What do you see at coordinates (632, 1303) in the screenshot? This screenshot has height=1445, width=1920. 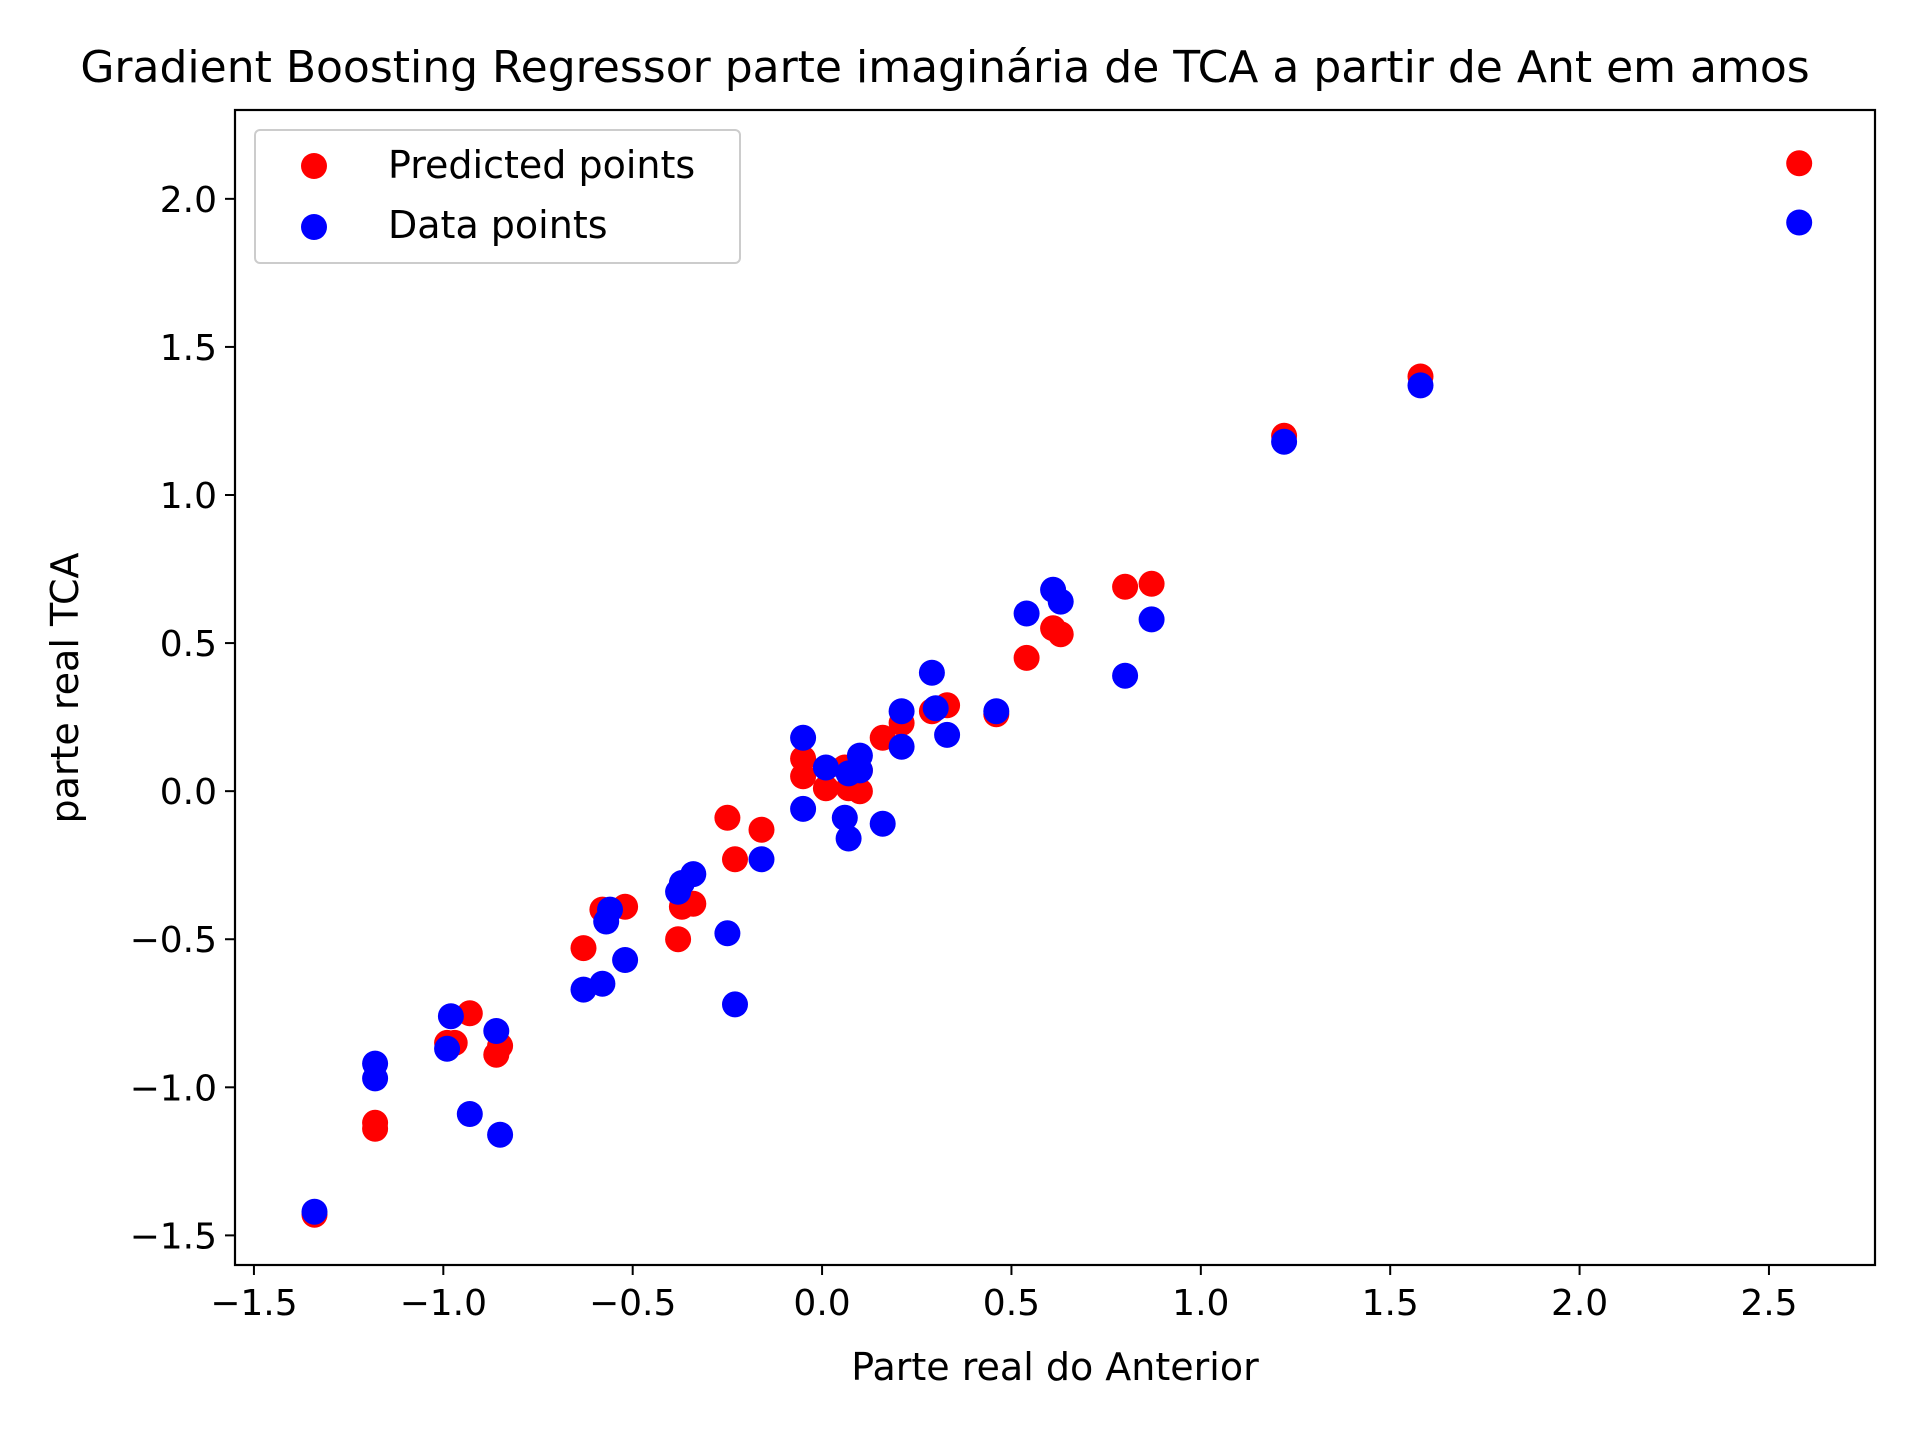 I see `x-tick-label: −0.5` at bounding box center [632, 1303].